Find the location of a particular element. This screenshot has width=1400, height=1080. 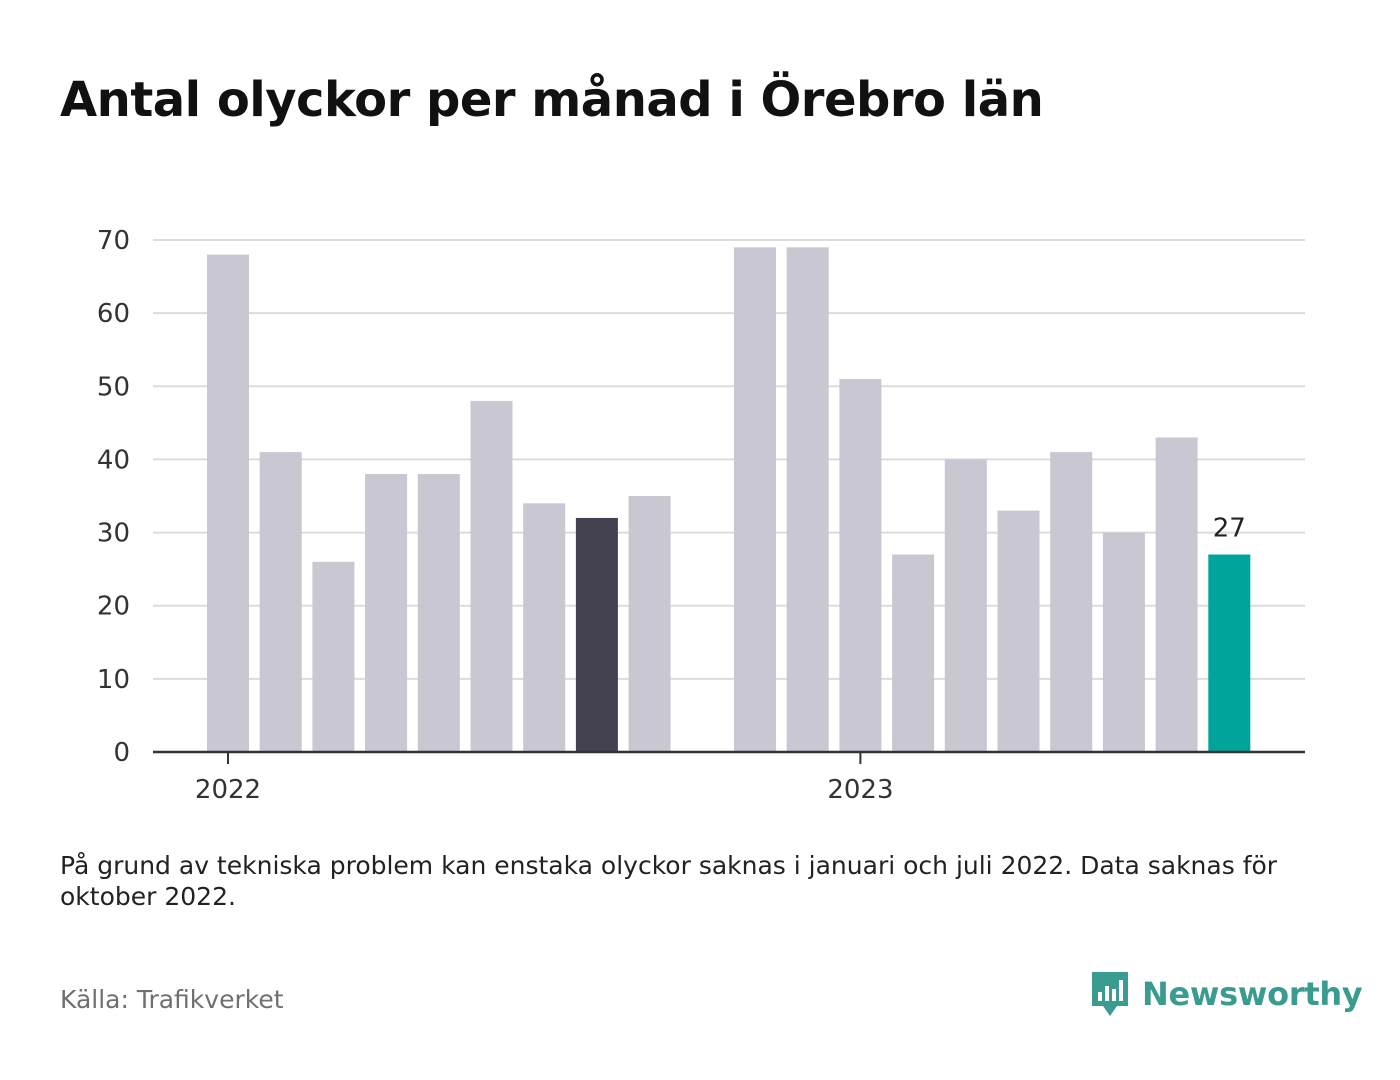

x-tick-label-2022: 2022 is located at coordinates (228, 790).